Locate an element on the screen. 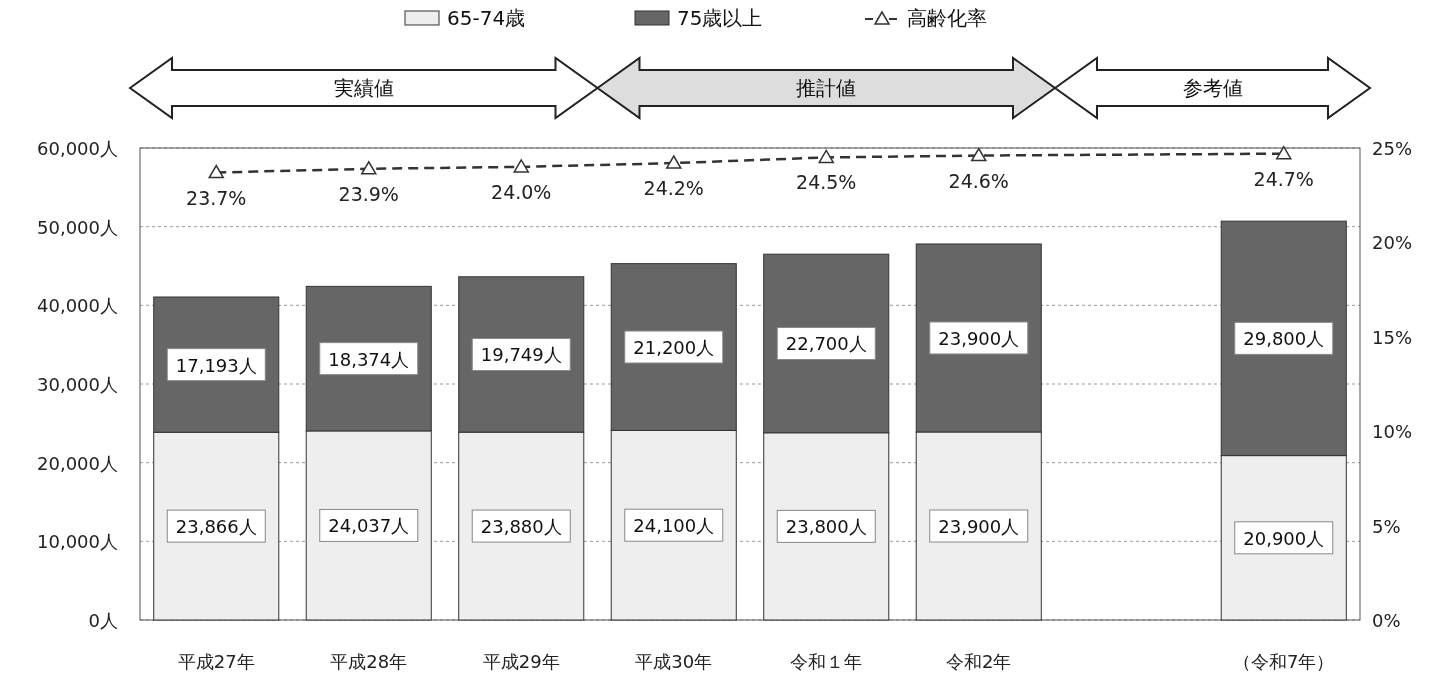 This screenshot has height=682, width=1435. data-label: 24.7% is located at coordinates (1283, 178).